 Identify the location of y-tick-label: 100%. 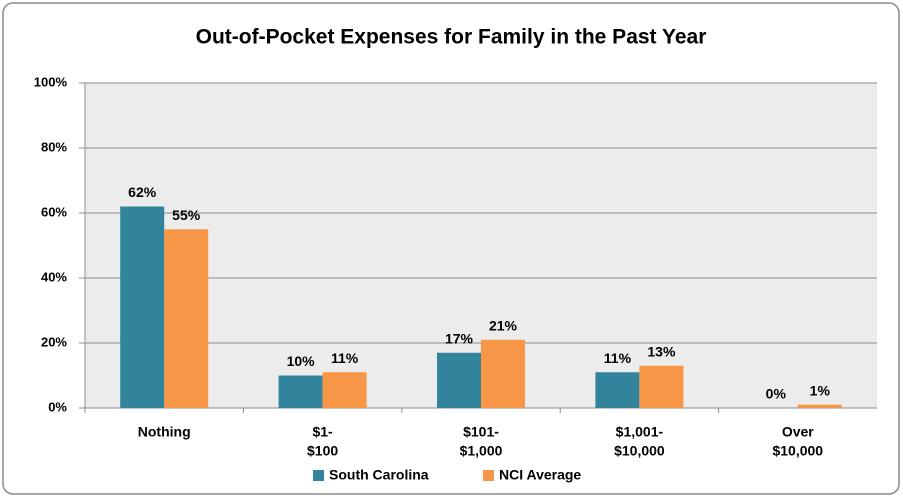
(51, 81).